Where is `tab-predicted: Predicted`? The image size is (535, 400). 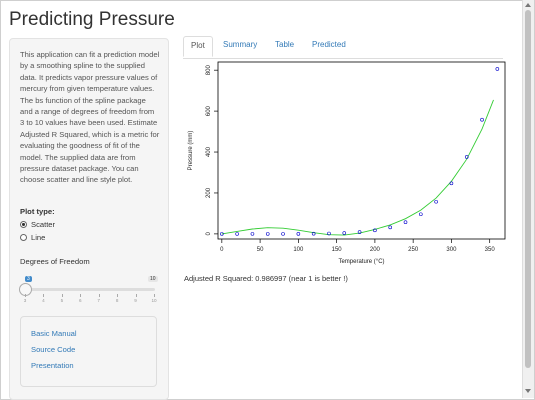
tab-predicted: Predicted is located at coordinates (329, 44).